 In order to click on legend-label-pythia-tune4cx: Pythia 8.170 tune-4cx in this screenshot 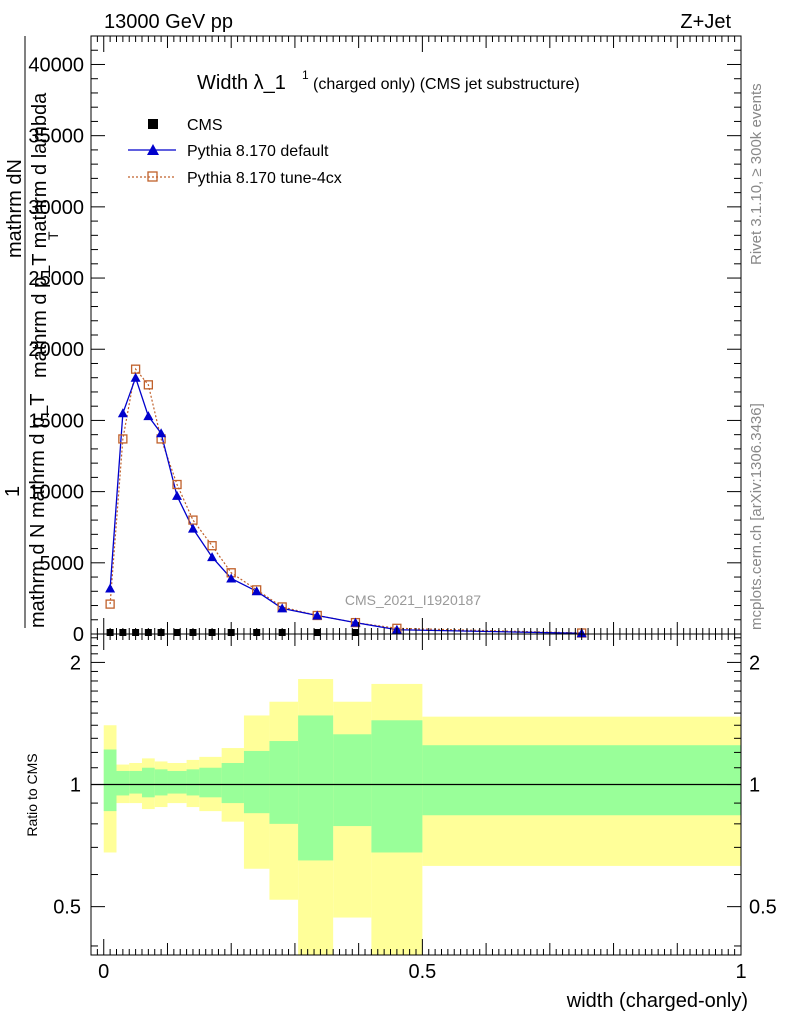, I will do `click(264, 178)`.